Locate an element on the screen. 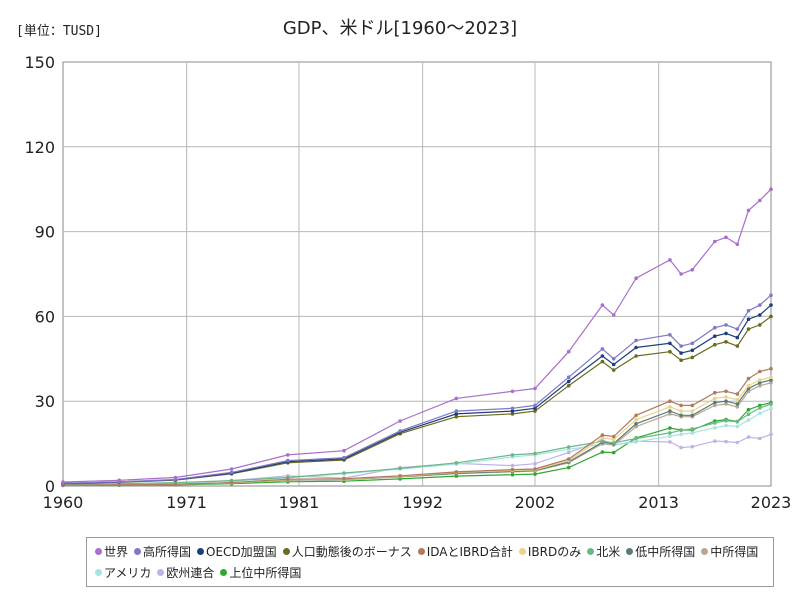  legend-item: 低中所得国 is located at coordinates (660, 551).